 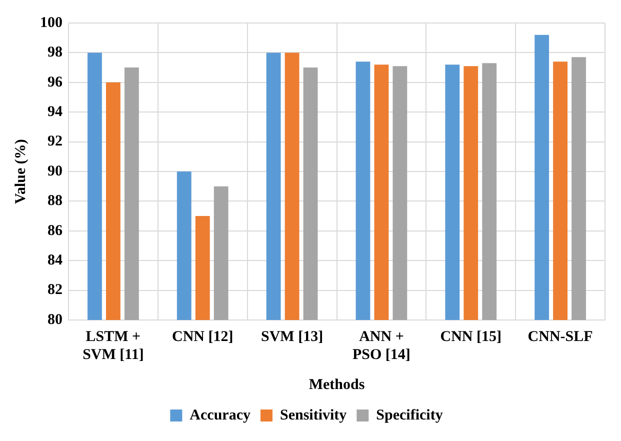 I want to click on x-tick-label: CNN [12], so click(x=203, y=336).